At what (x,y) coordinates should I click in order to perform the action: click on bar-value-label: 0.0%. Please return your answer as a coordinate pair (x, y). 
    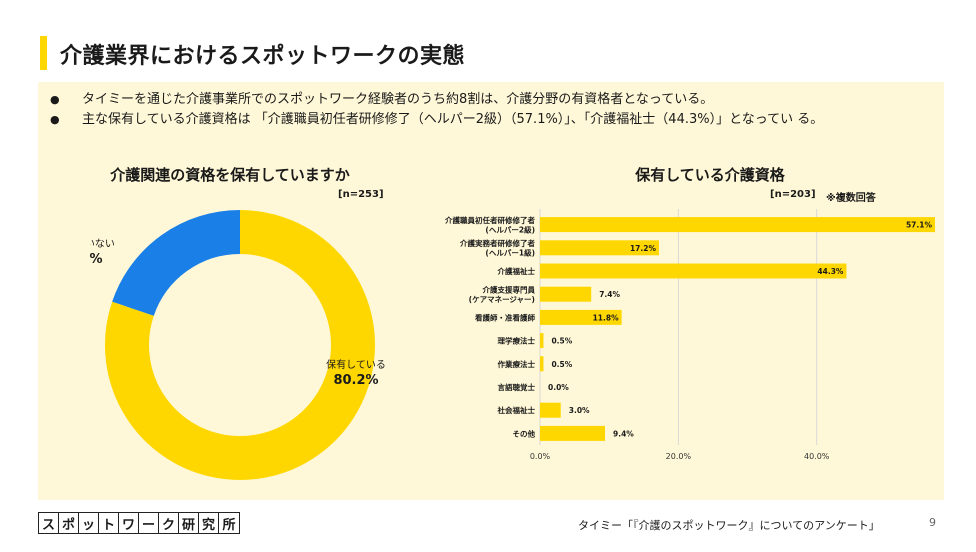
    Looking at the image, I should click on (558, 387).